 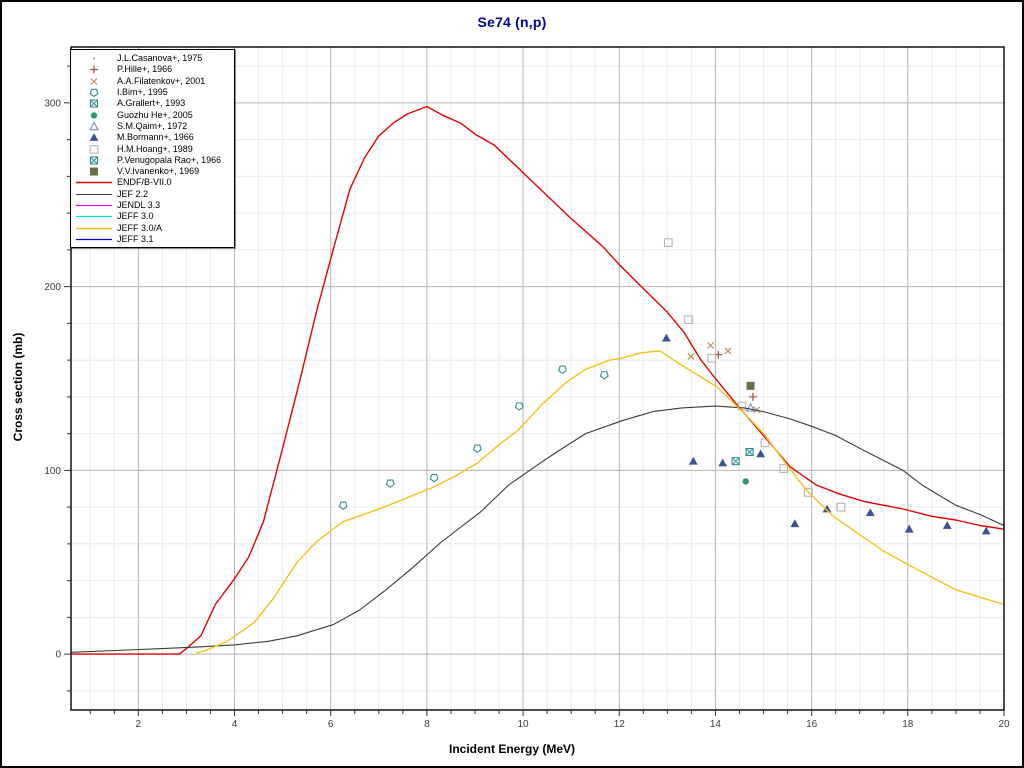 What do you see at coordinates (52, 103) in the screenshot?
I see `y-tick-label: 300` at bounding box center [52, 103].